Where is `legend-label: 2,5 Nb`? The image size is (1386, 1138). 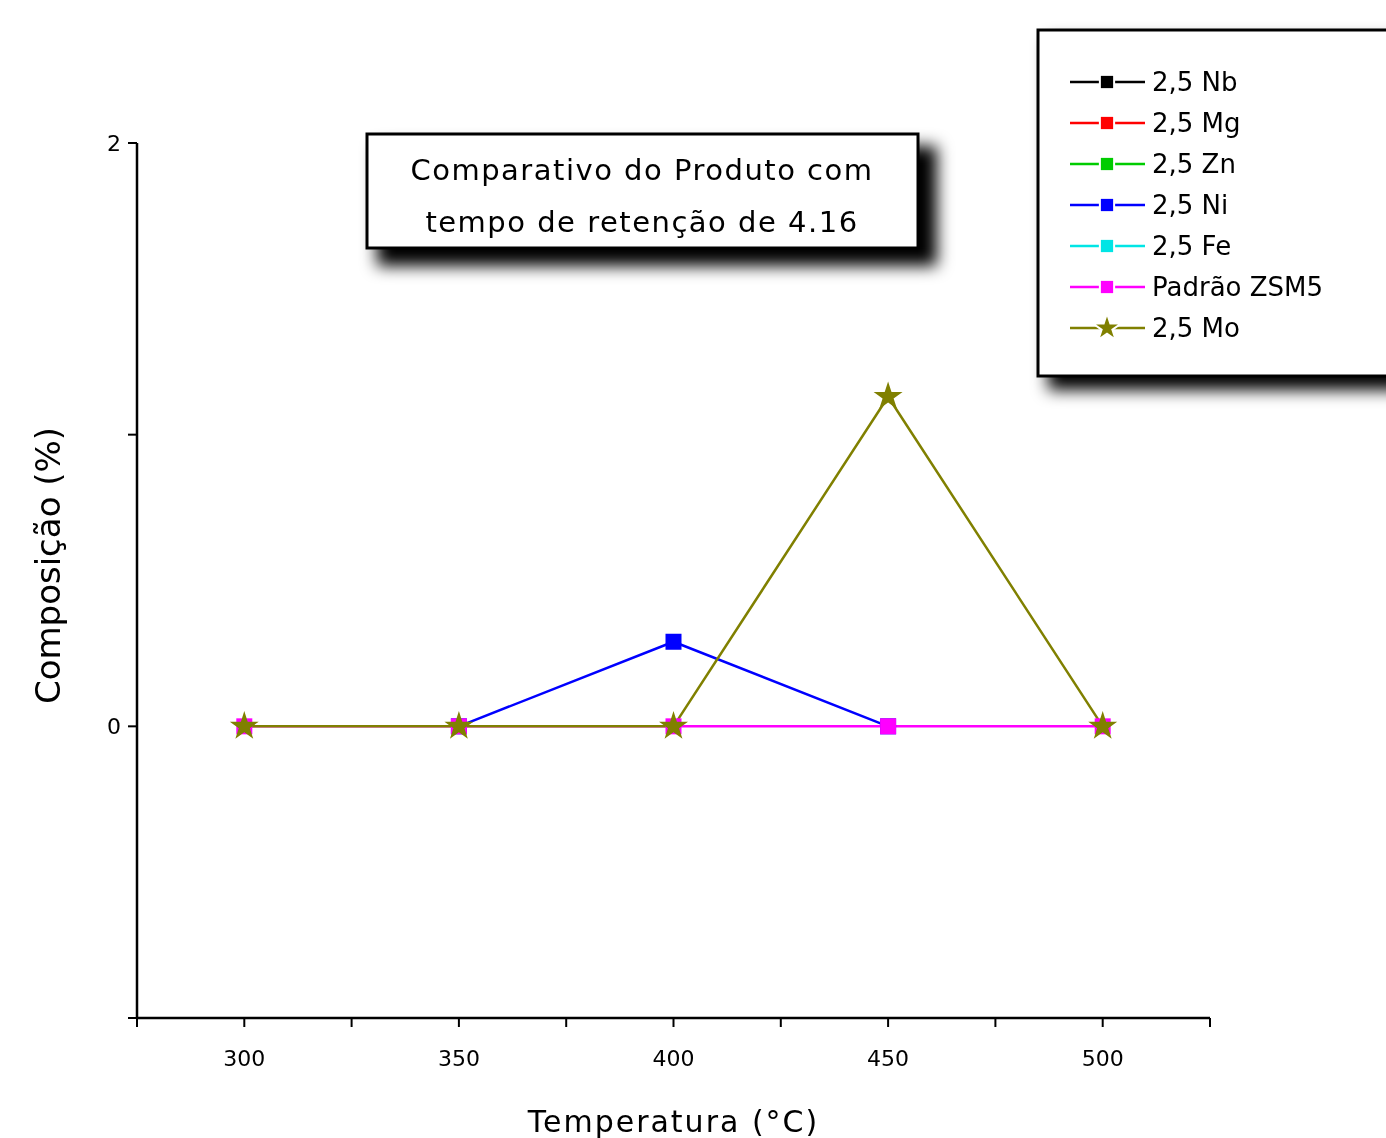
legend-label: 2,5 Nb is located at coordinates (1195, 82).